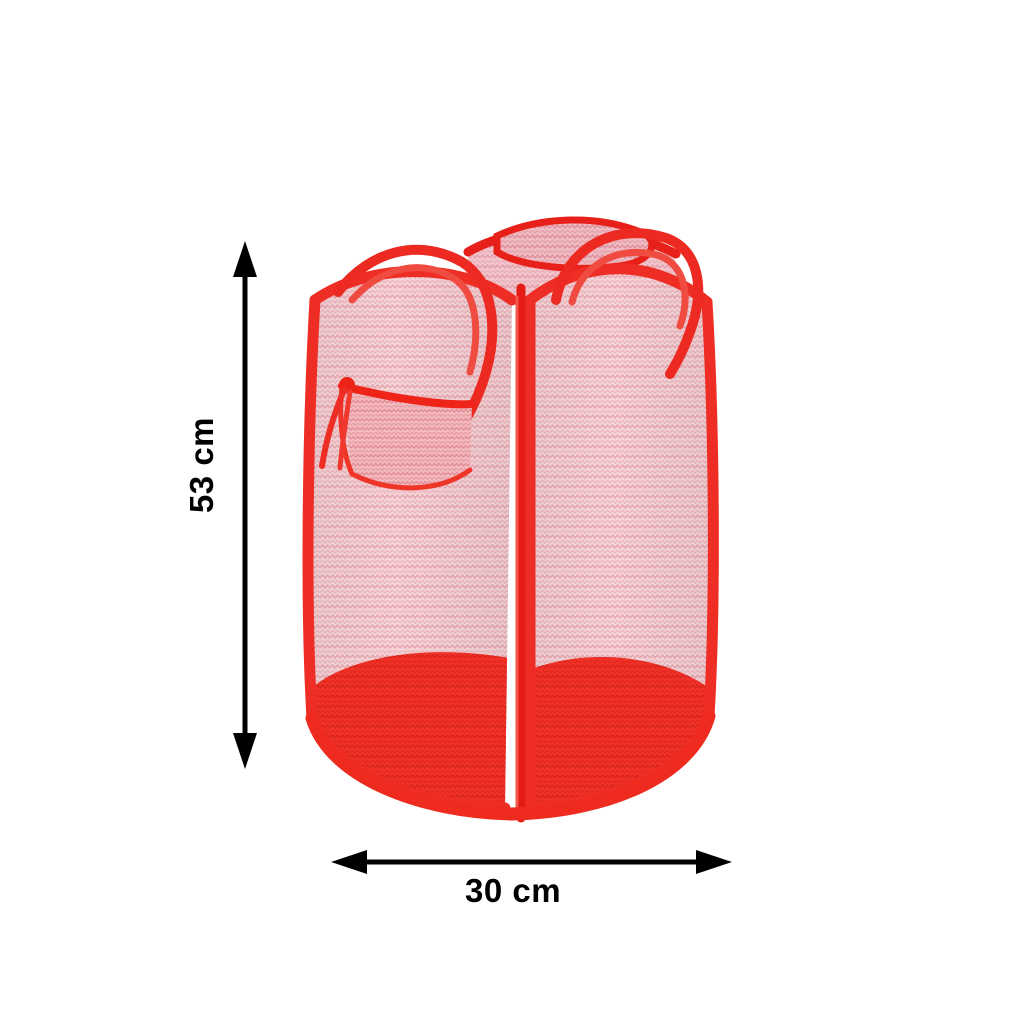  What do you see at coordinates (628, 289) in the screenshot?
I see `right-carry-handle-inner` at bounding box center [628, 289].